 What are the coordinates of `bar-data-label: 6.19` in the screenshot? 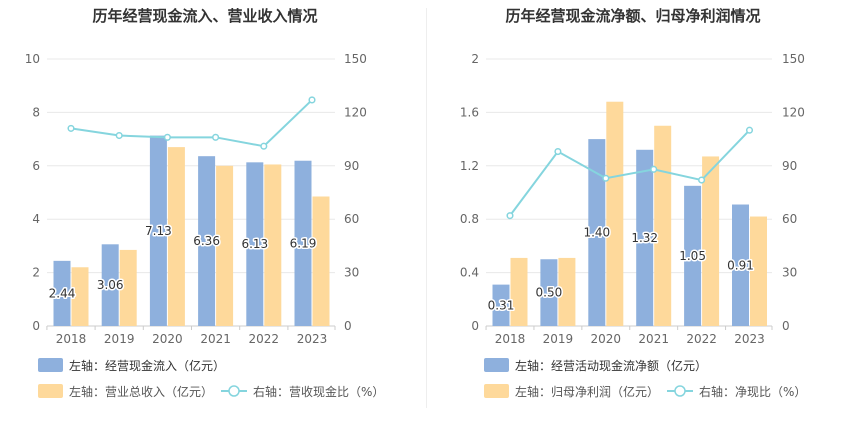 It's located at (303, 243).